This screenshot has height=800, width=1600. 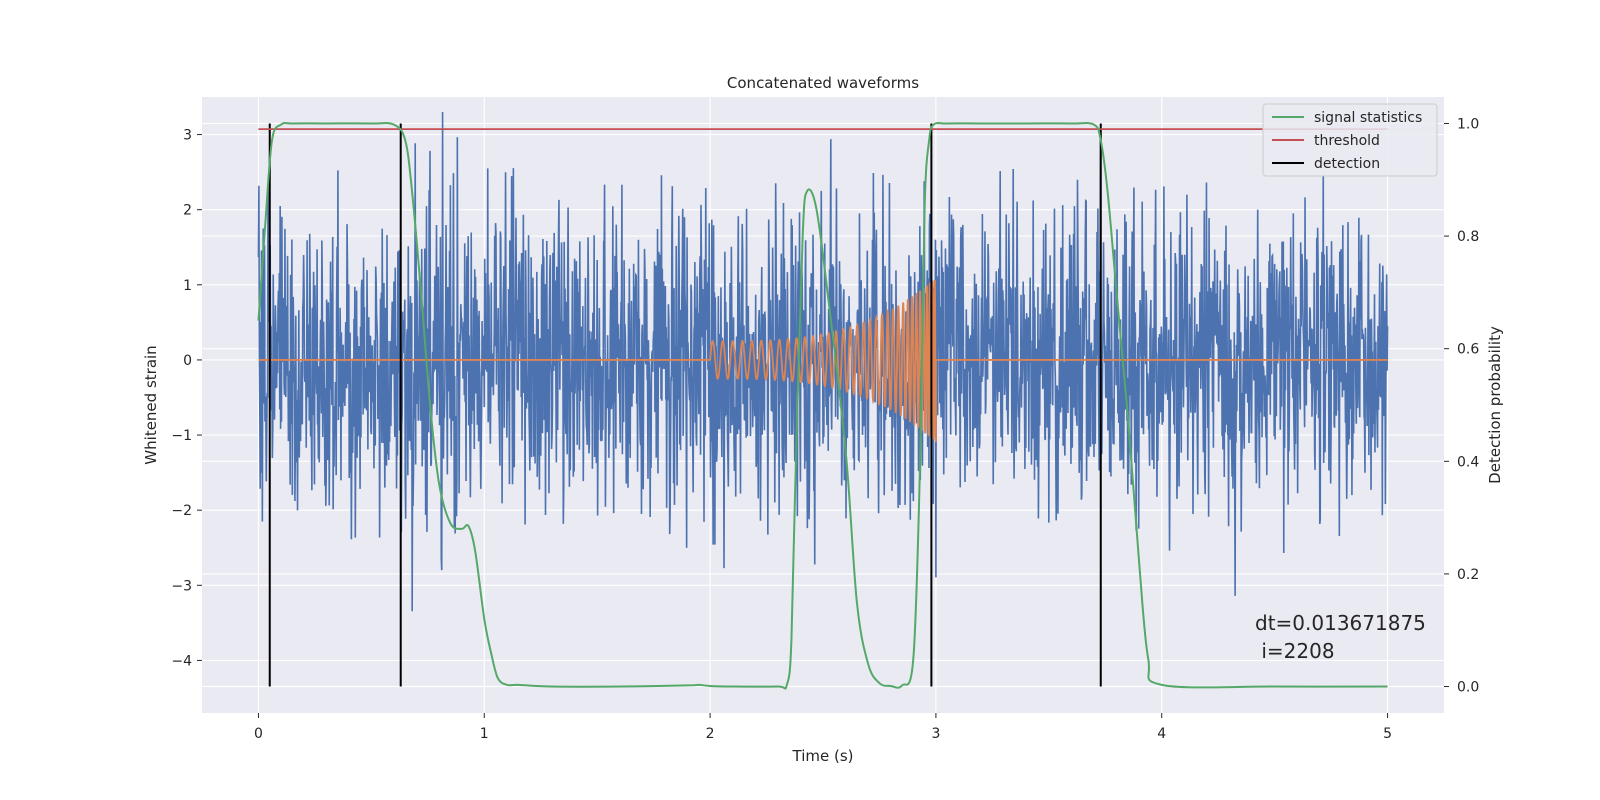 What do you see at coordinates (1468, 688) in the screenshot?
I see `y2-tick-label: 0.0` at bounding box center [1468, 688].